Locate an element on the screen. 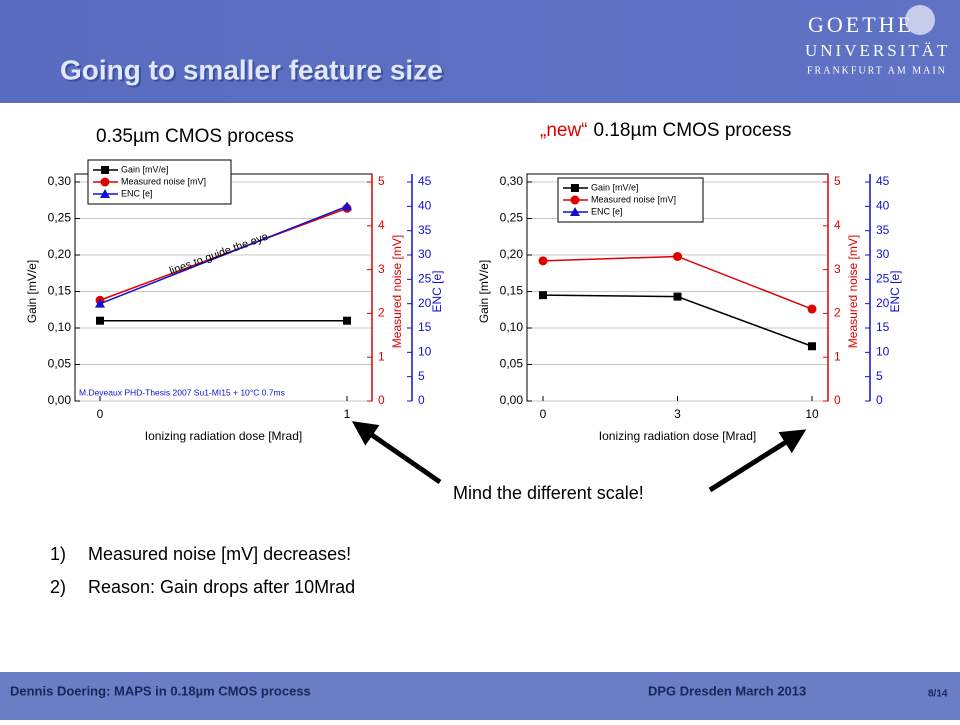 The image size is (960, 725). list-number: 2) is located at coordinates (58, 587).